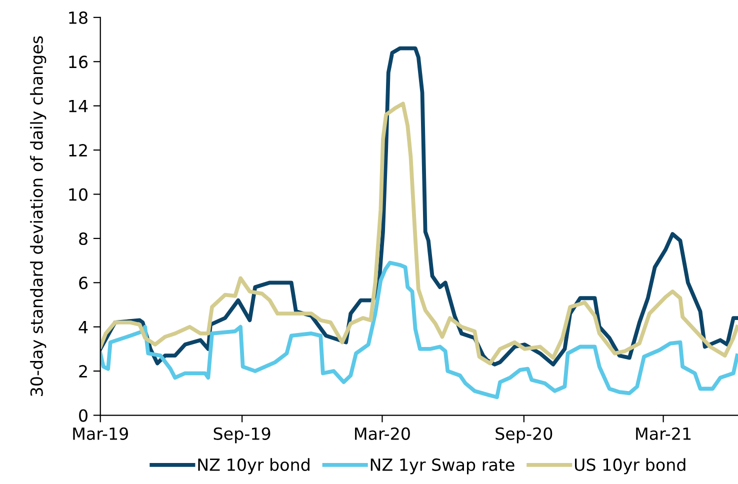 This screenshot has width=738, height=484. What do you see at coordinates (442, 466) in the screenshot?
I see `legend-label: NZ 1yr Swap rate` at bounding box center [442, 466].